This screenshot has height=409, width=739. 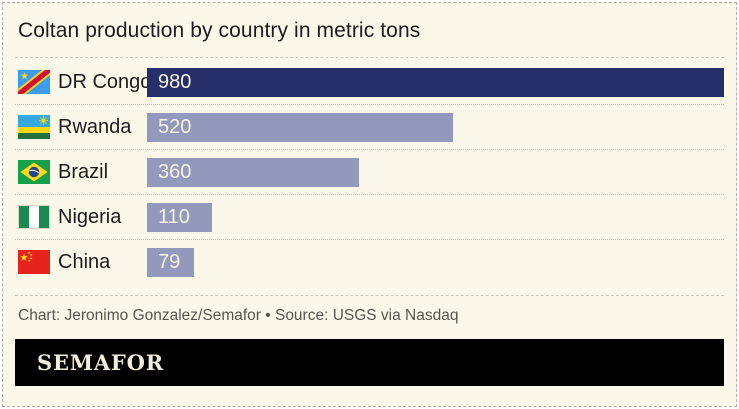 I want to click on country-label: Rwanda, so click(x=95, y=126).